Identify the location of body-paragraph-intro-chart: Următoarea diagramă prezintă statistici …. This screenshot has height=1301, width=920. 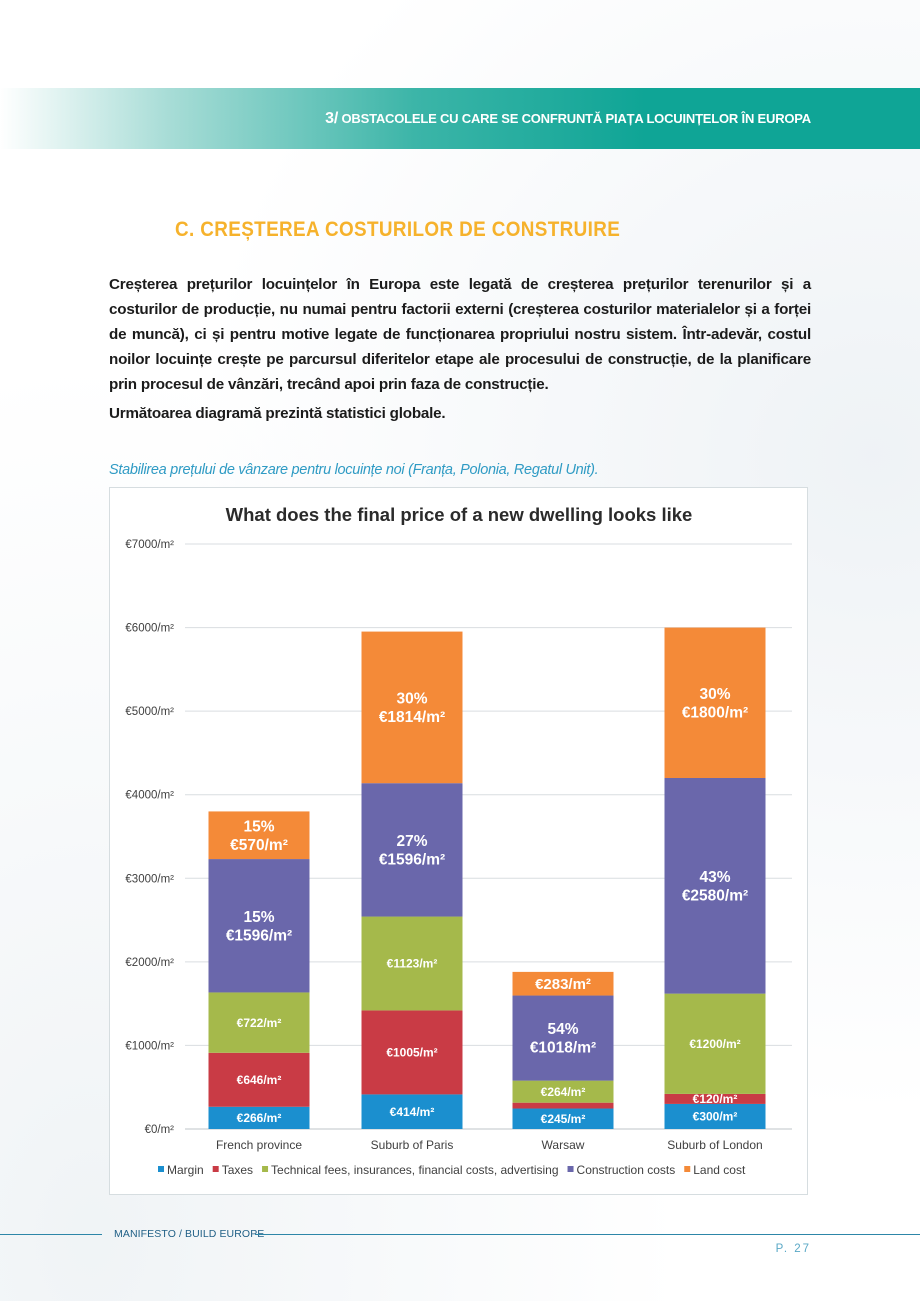
(277, 413).